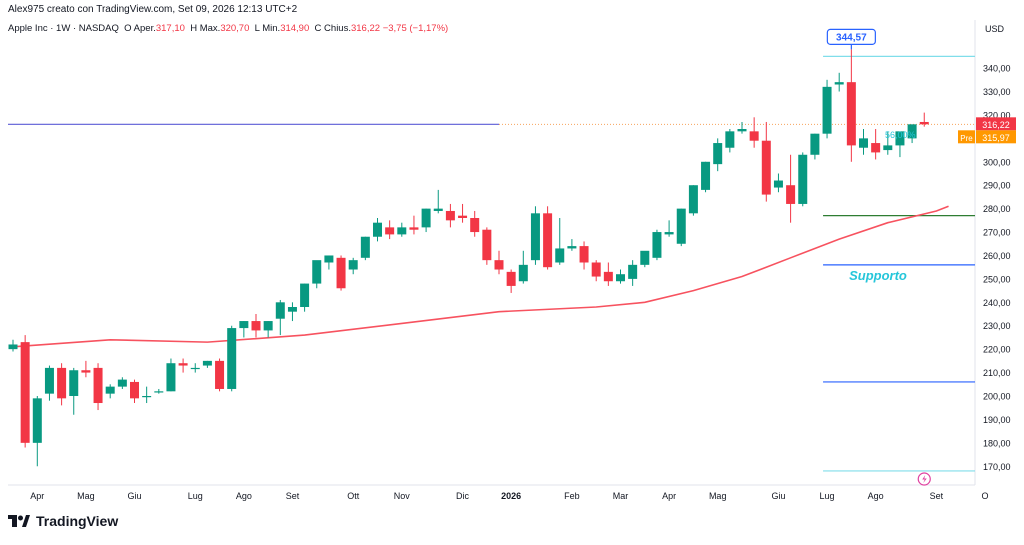 The width and height of the screenshot is (1024, 545). What do you see at coordinates (244, 496) in the screenshot?
I see `x-tick-label: Ago` at bounding box center [244, 496].